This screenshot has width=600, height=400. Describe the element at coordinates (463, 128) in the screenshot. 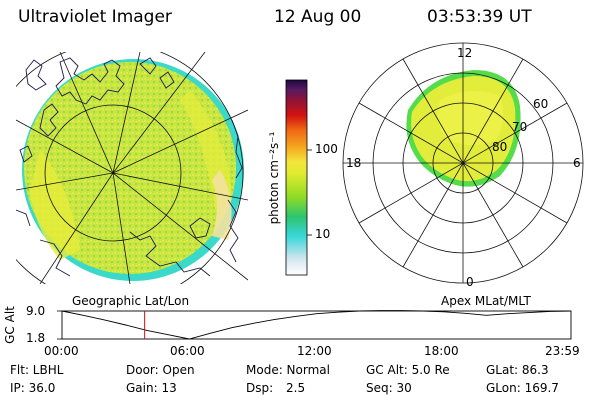

I see `auroral-oval` at that location.